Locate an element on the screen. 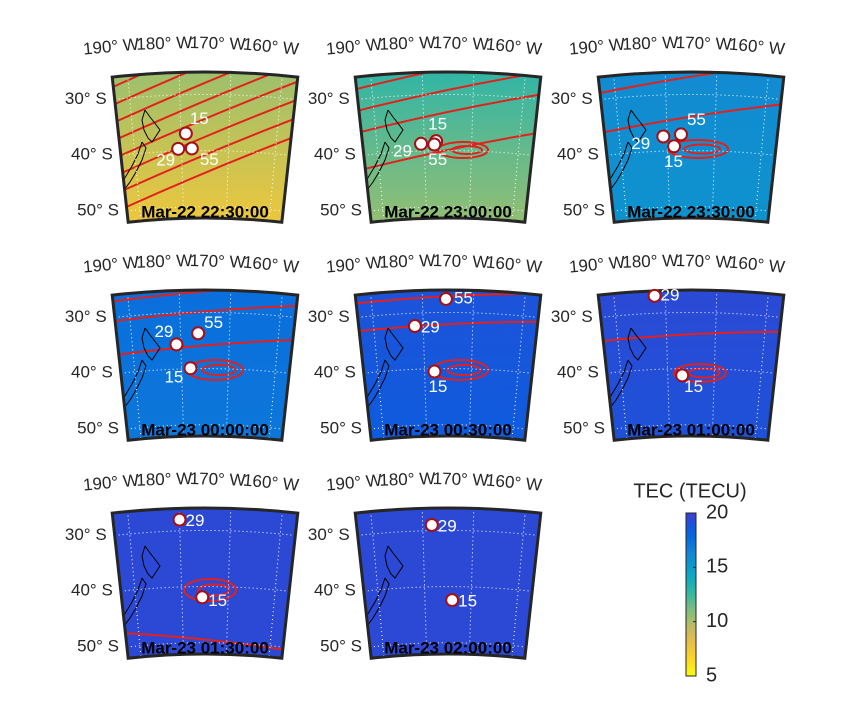 This screenshot has width=864, height=727. colorbar is located at coordinates (691, 594).